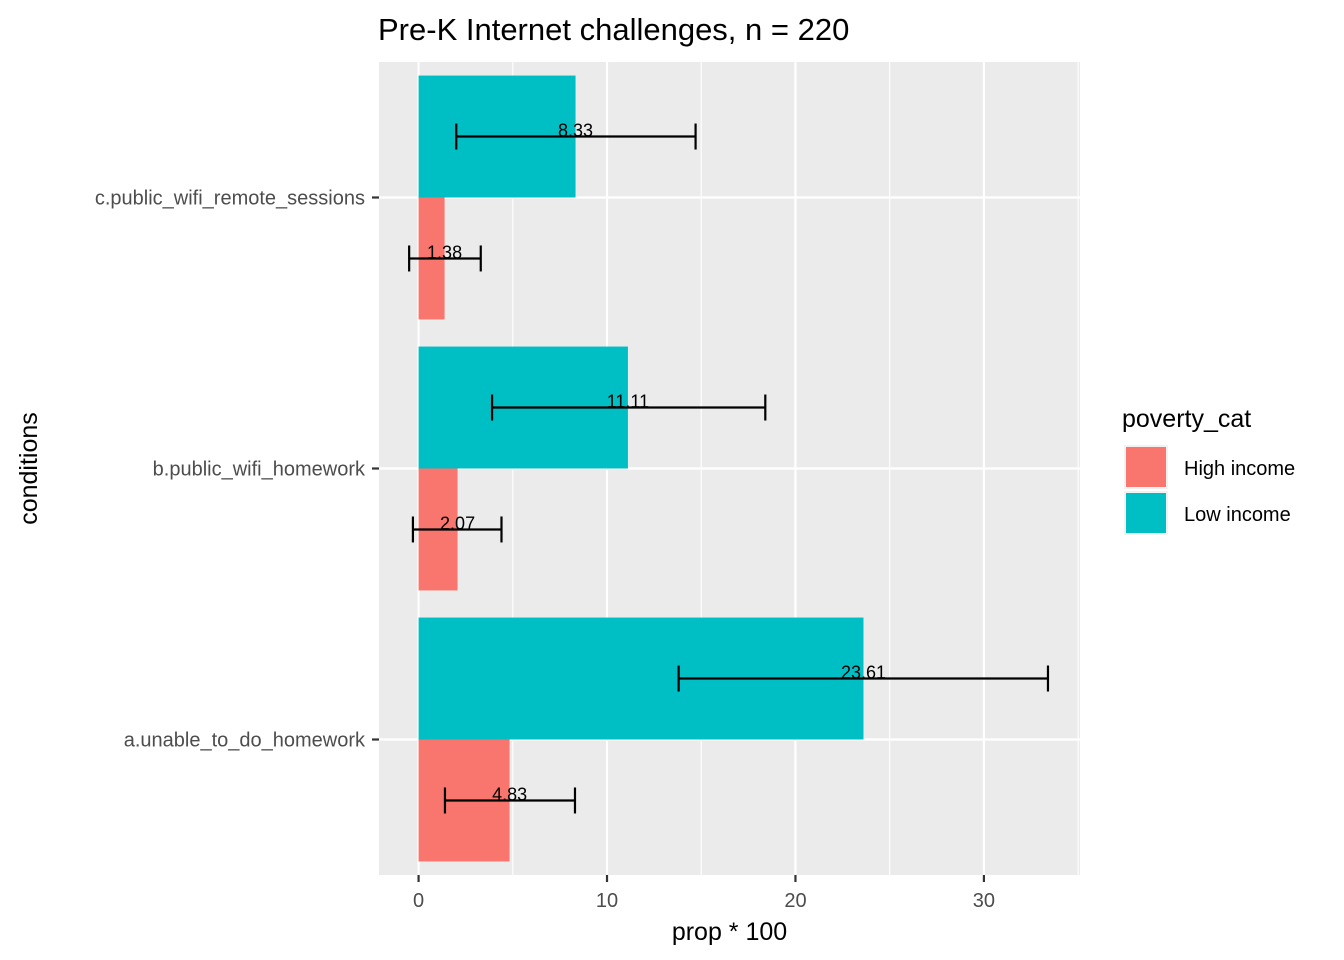  What do you see at coordinates (444, 252) in the screenshot?
I see `data-label: 1.38` at bounding box center [444, 252].